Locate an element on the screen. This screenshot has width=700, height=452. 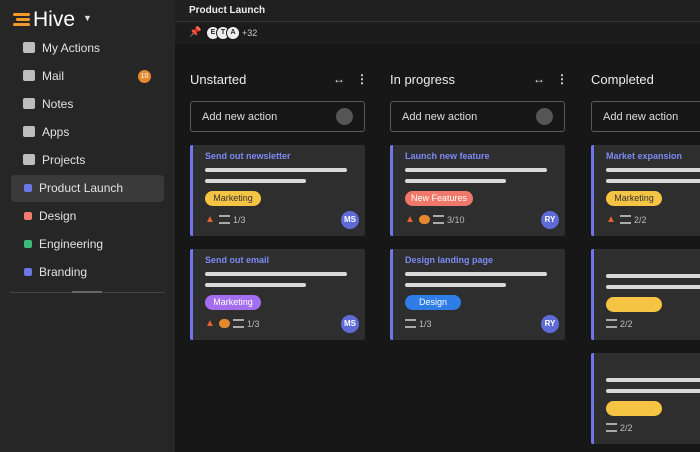
member-avatar: A is located at coordinates (233, 33).